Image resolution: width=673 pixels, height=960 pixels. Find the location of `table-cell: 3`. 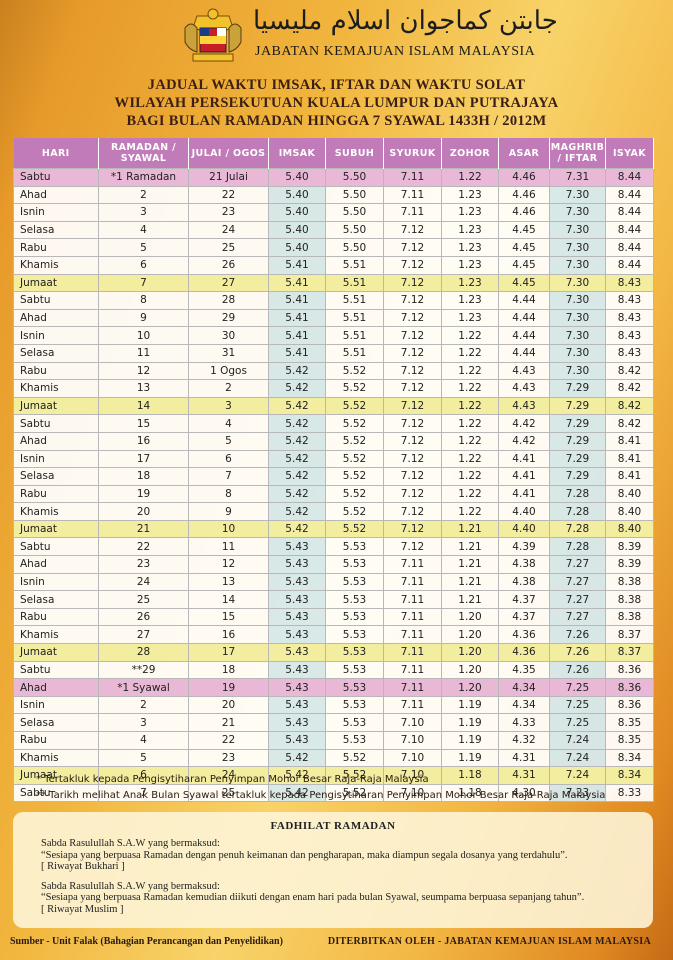

table-cell: 3 is located at coordinates (143, 212).